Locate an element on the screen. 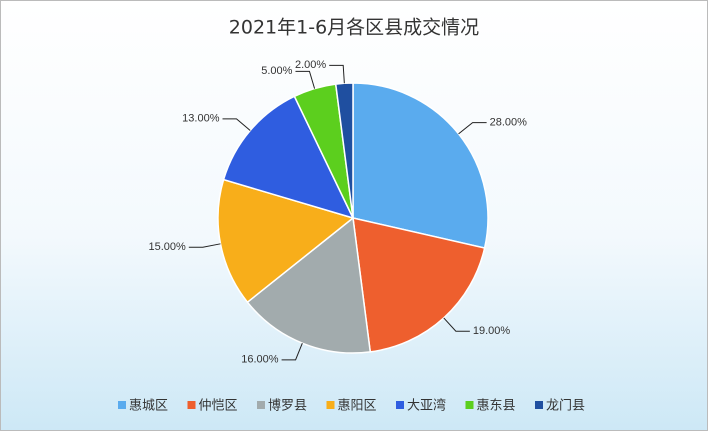  data-label: 5.00% is located at coordinates (276, 71).